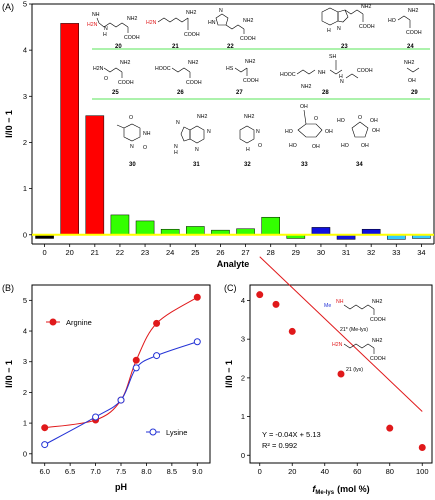 The image size is (435, 500). I want to click on x-tick-label: 23, so click(145, 252).